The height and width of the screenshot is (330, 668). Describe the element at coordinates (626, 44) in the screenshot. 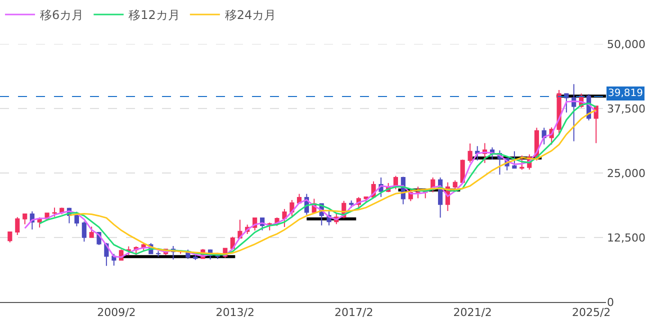

I see `y-tick-label: 50,000` at that location.